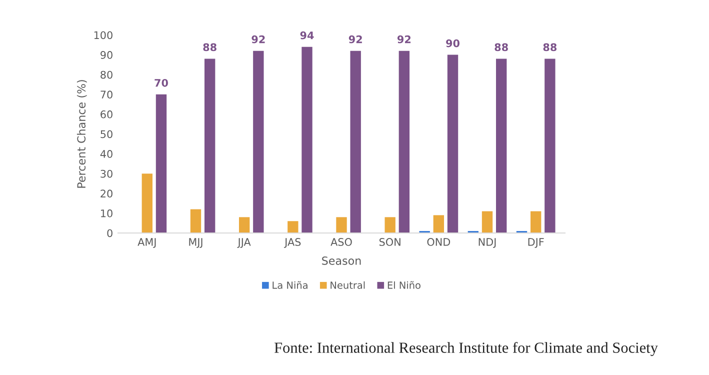  Describe the element at coordinates (453, 43) in the screenshot. I see `data-label: 90` at that location.